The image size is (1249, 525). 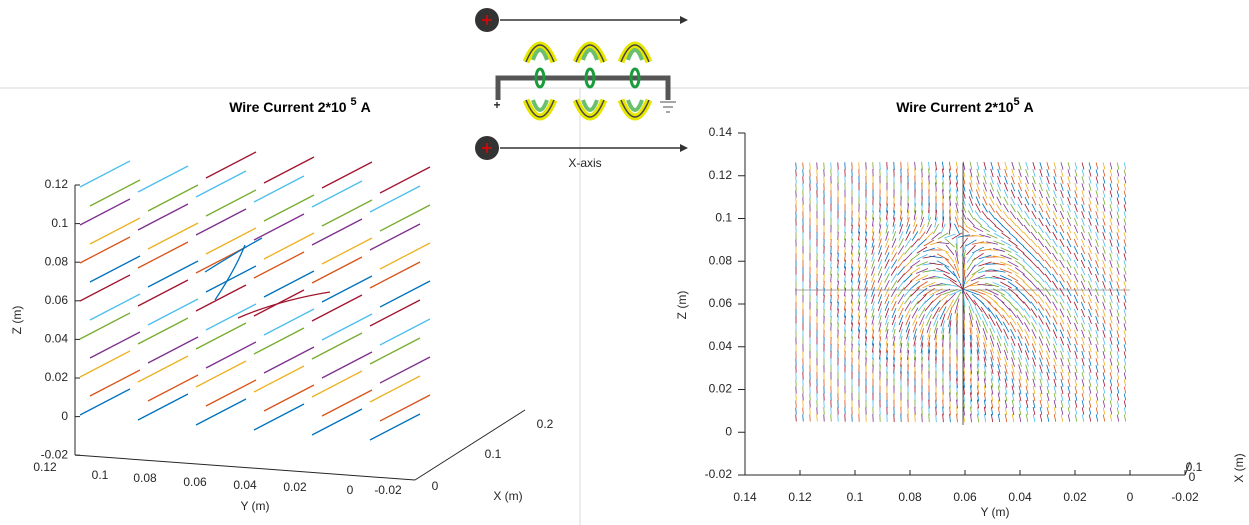 I want to click on inner-loop, so click(x=540, y=80).